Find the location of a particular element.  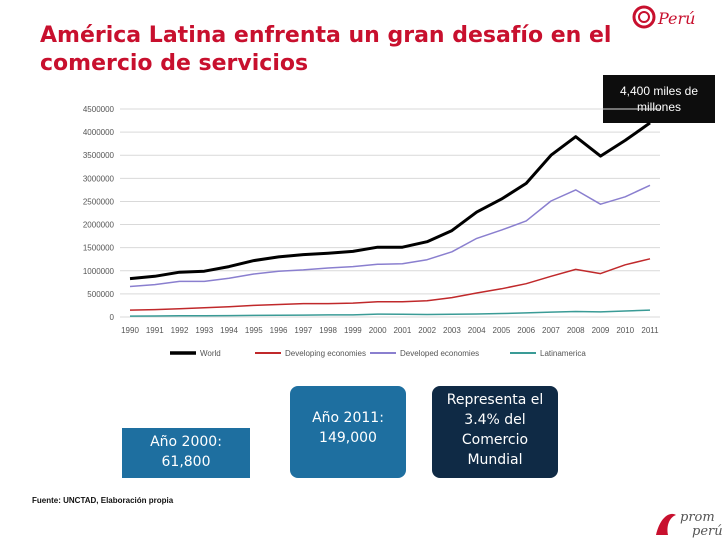

promperu-text-1: prom is located at coordinates (697, 517).